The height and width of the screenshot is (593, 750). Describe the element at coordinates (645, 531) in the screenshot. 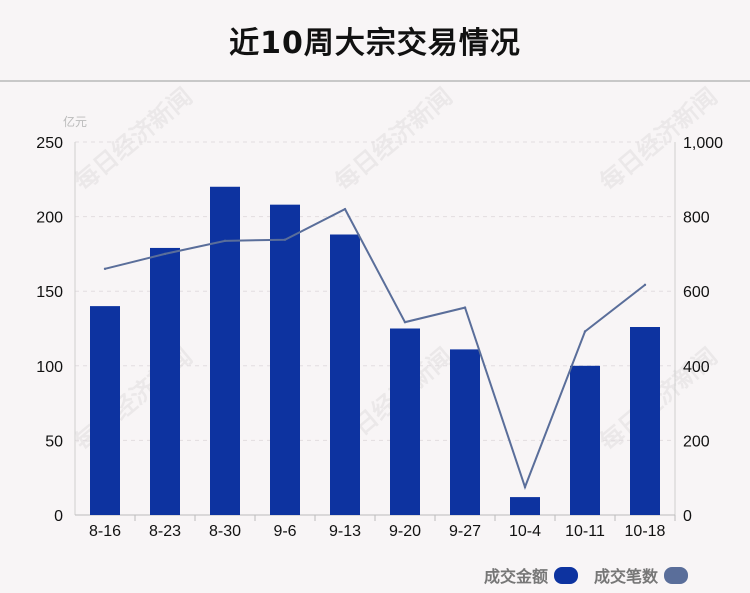

I see `x-tick-label: 10-18` at that location.